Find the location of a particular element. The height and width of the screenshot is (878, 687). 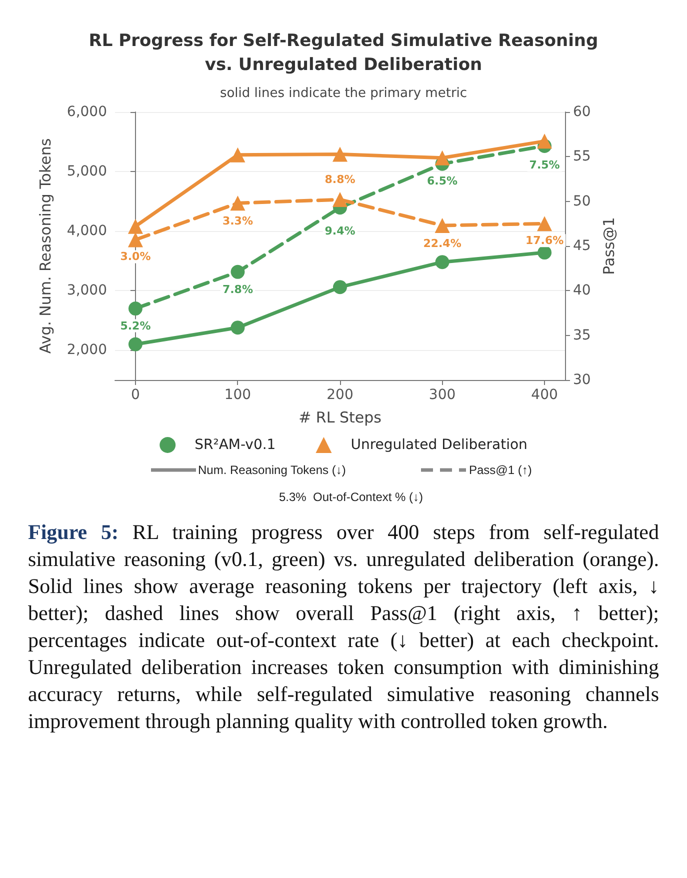

y2-tick-label: 45 is located at coordinates (582, 246).